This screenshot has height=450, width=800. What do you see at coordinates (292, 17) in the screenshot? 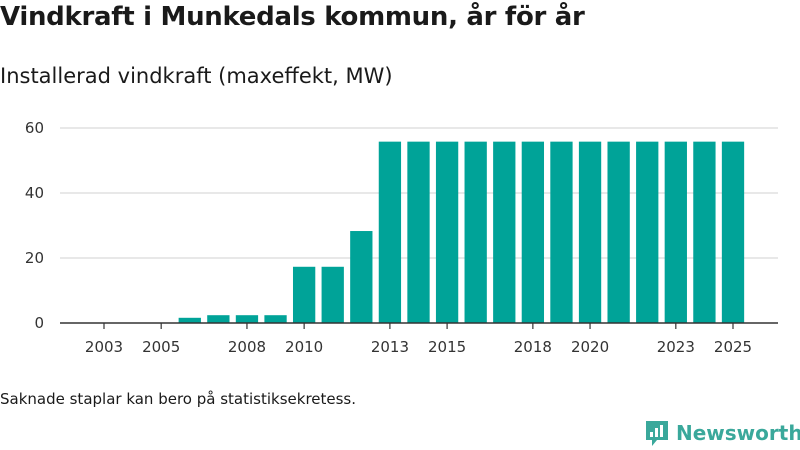
I see `chart-title: Vindkraft i Munkedals kommun, år för år` at bounding box center [292, 17].